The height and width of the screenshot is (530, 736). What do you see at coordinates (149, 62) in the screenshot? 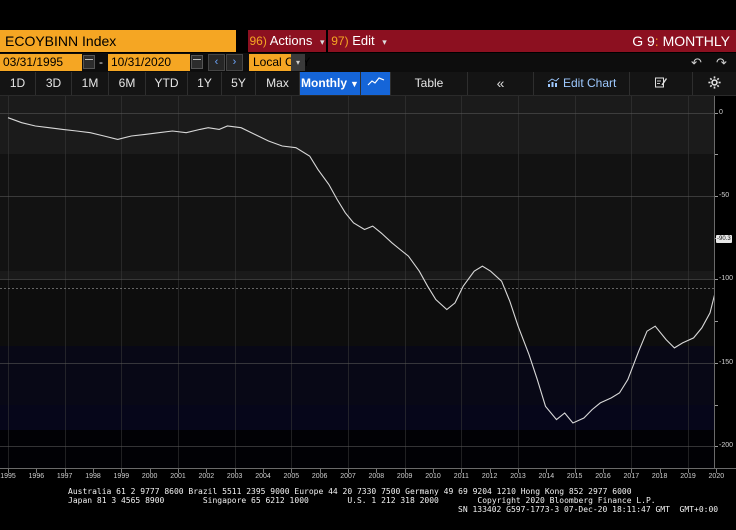
I see `end-date-input: 10/31/2020` at bounding box center [149, 62].